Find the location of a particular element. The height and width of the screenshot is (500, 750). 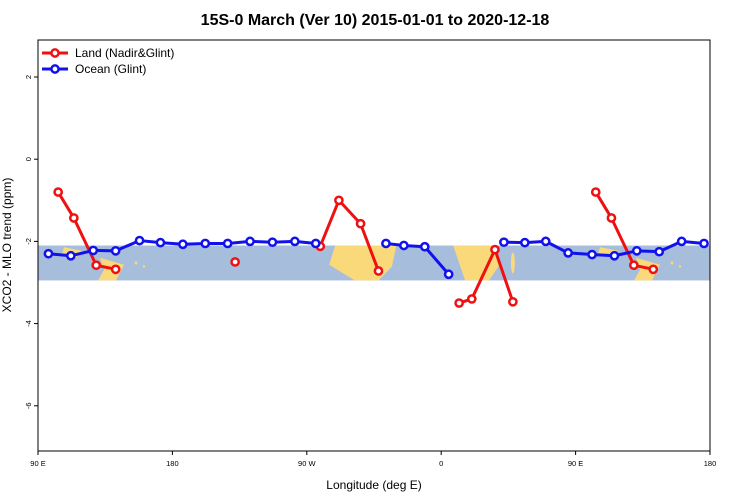

y-tick-label: 2 is located at coordinates (28, 77).